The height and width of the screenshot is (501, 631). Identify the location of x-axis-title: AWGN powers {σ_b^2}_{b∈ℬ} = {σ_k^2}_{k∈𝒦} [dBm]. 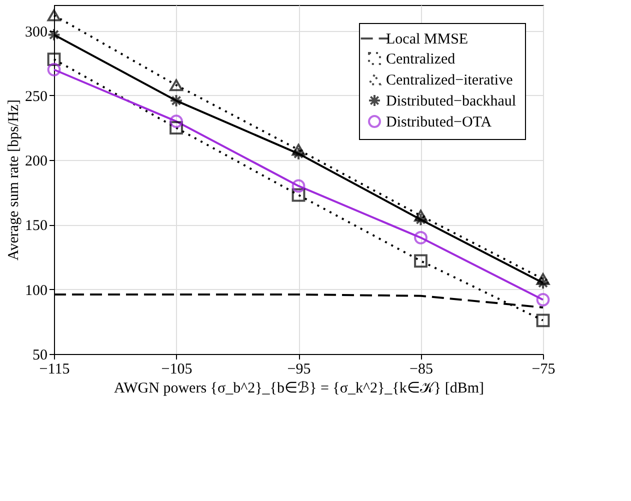
(299, 388).